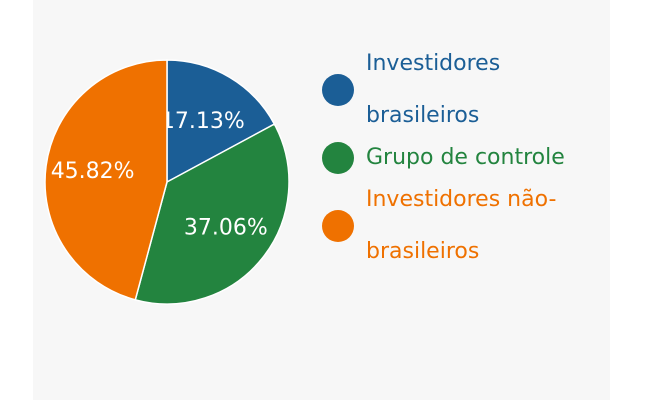  I want to click on legend-item: Grupo de controle, so click(459, 158).